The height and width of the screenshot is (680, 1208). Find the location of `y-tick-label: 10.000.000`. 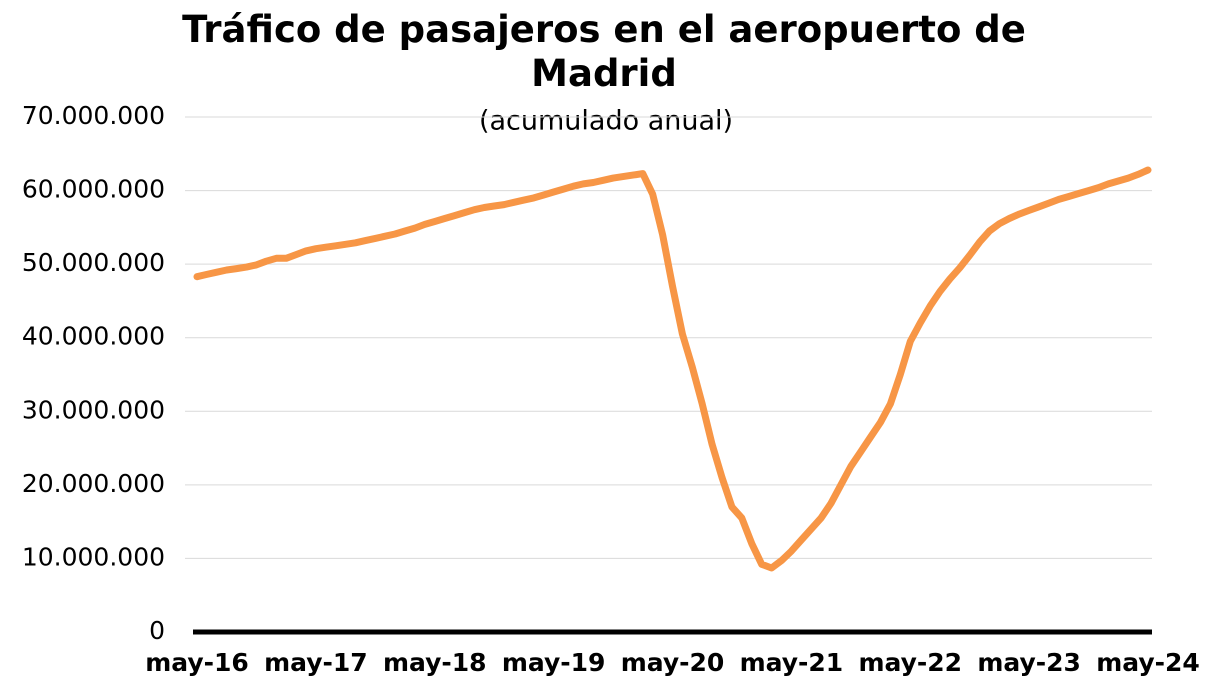

y-tick-label: 10.000.000 is located at coordinates (93, 556).